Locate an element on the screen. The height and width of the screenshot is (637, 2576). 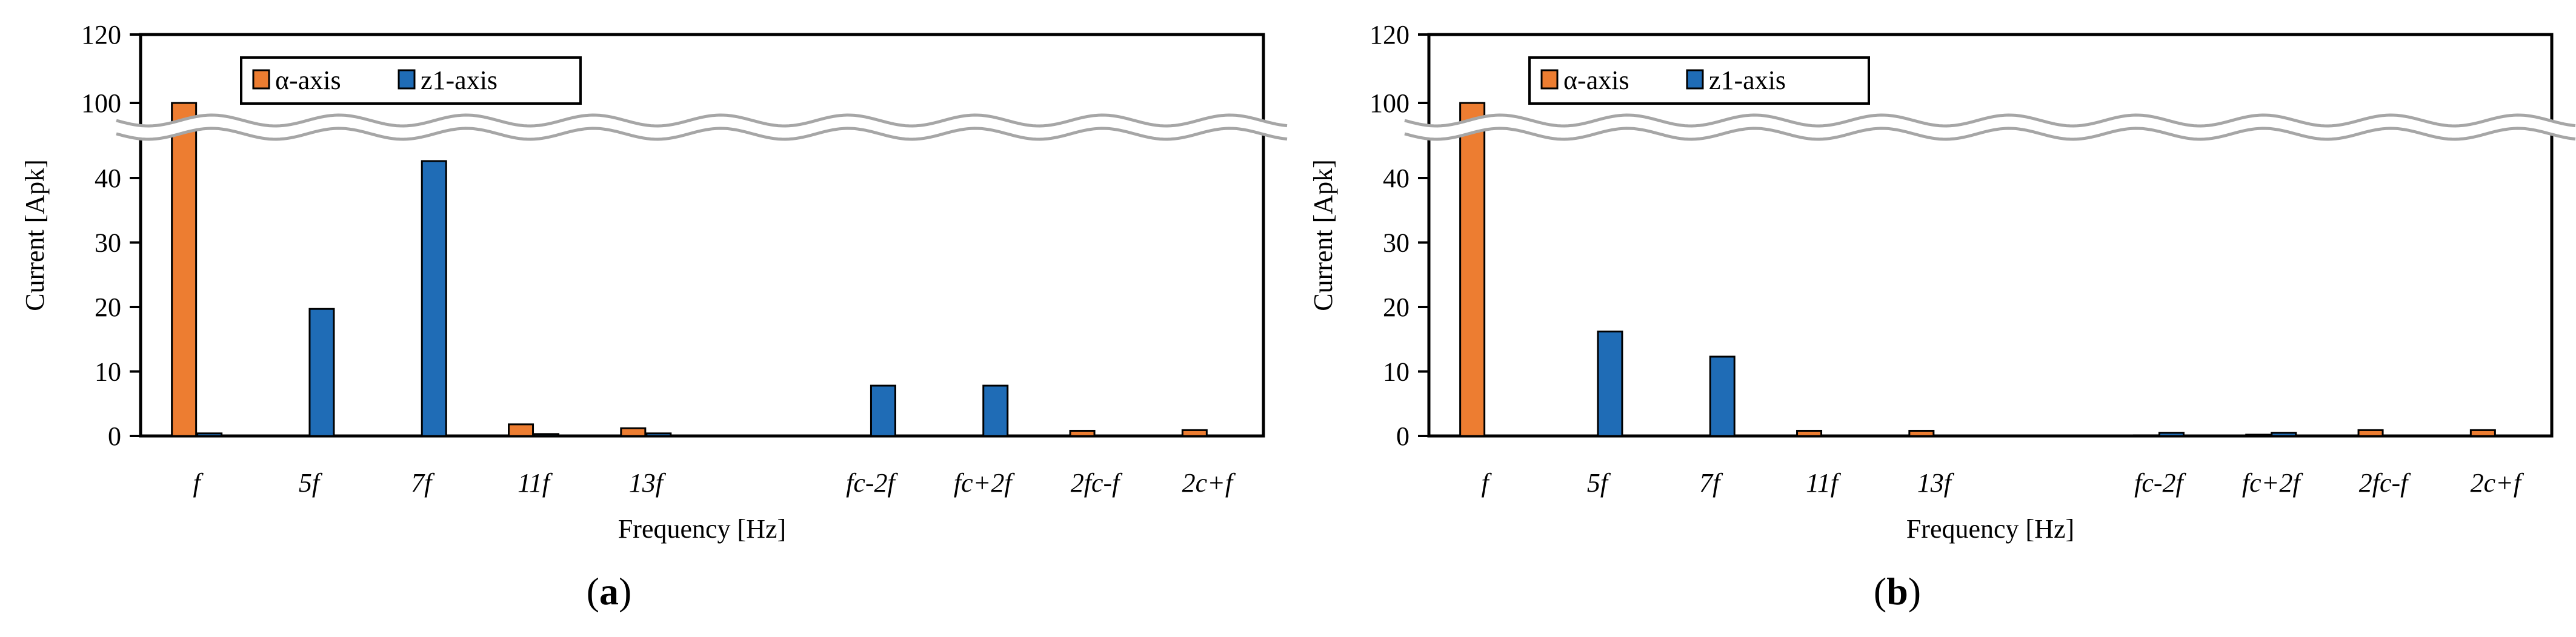
caption-b: (b) is located at coordinates (1897, 591).